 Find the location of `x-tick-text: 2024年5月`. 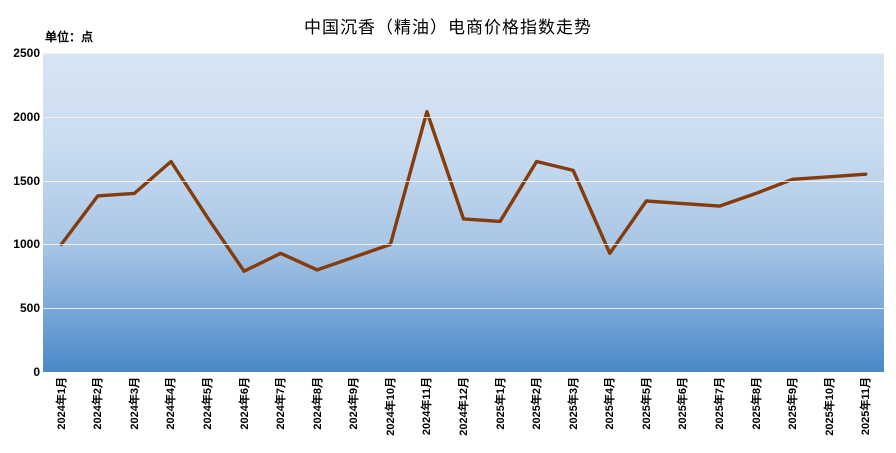

x-tick-text: 2024年5月 is located at coordinates (208, 403).